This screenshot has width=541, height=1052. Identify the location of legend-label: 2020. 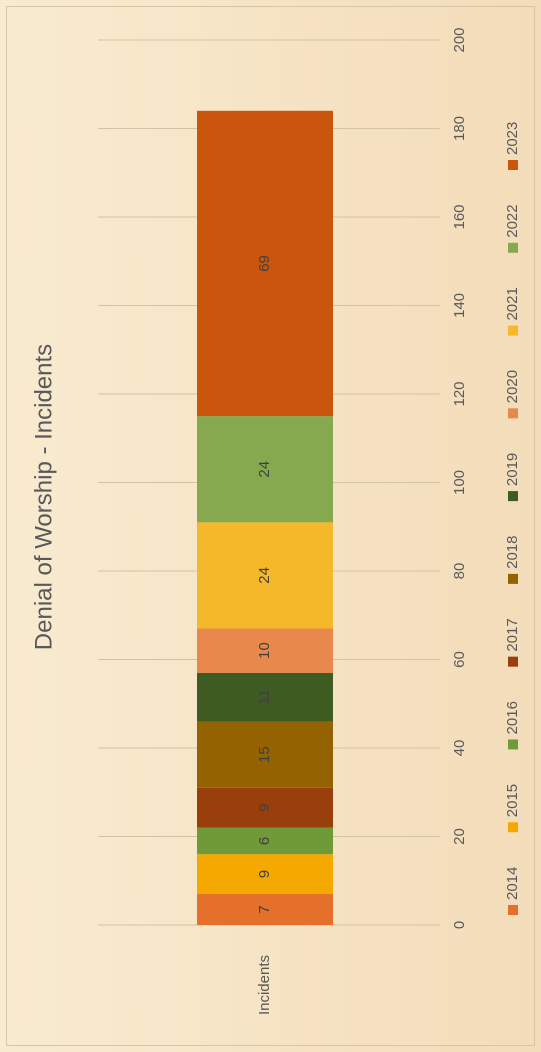
(512, 386).